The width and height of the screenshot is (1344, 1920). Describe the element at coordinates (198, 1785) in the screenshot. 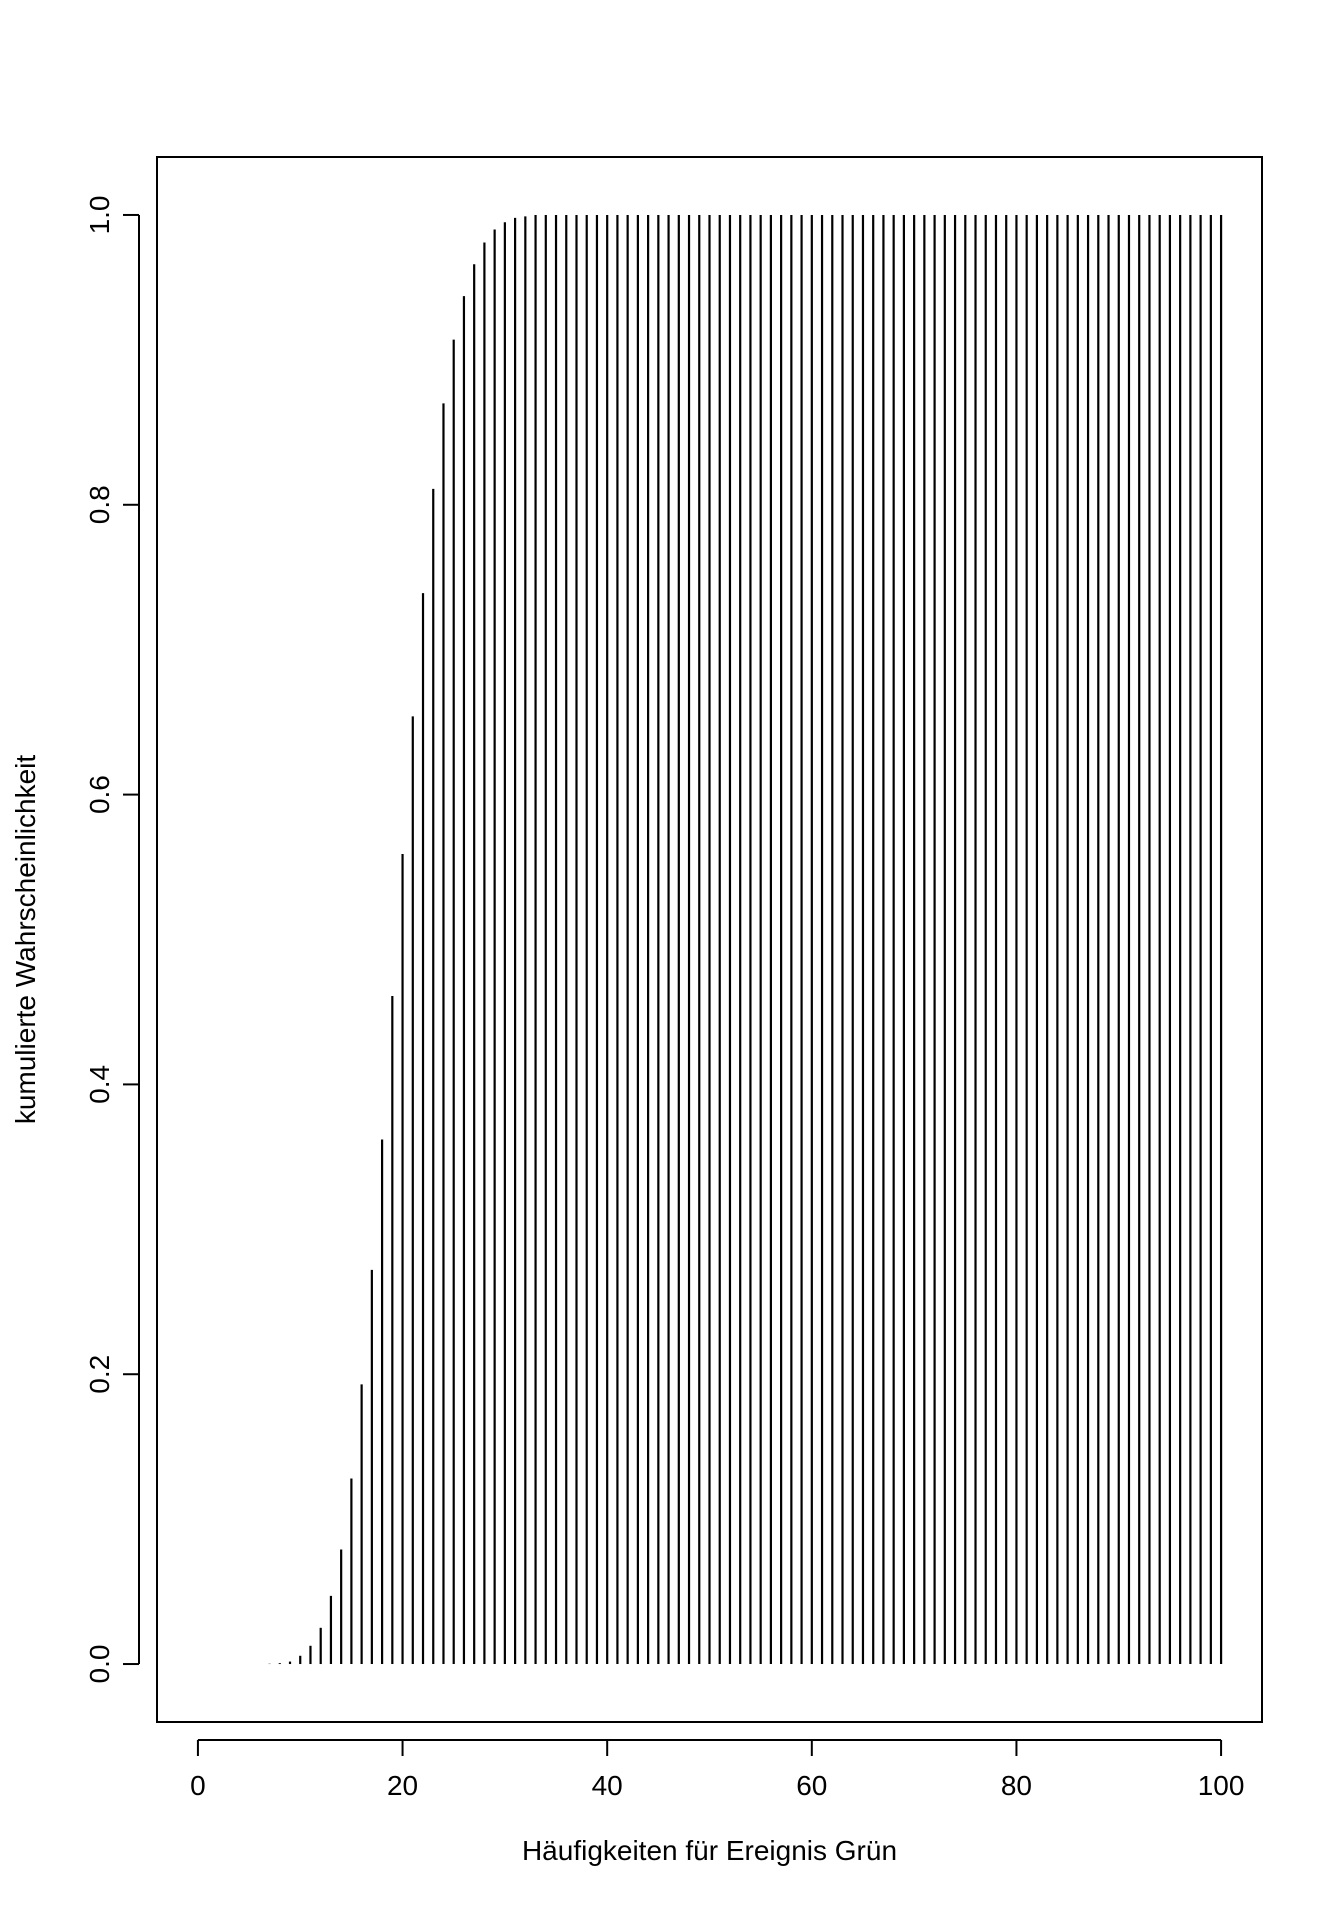

I see `x-tick-label: 0` at that location.